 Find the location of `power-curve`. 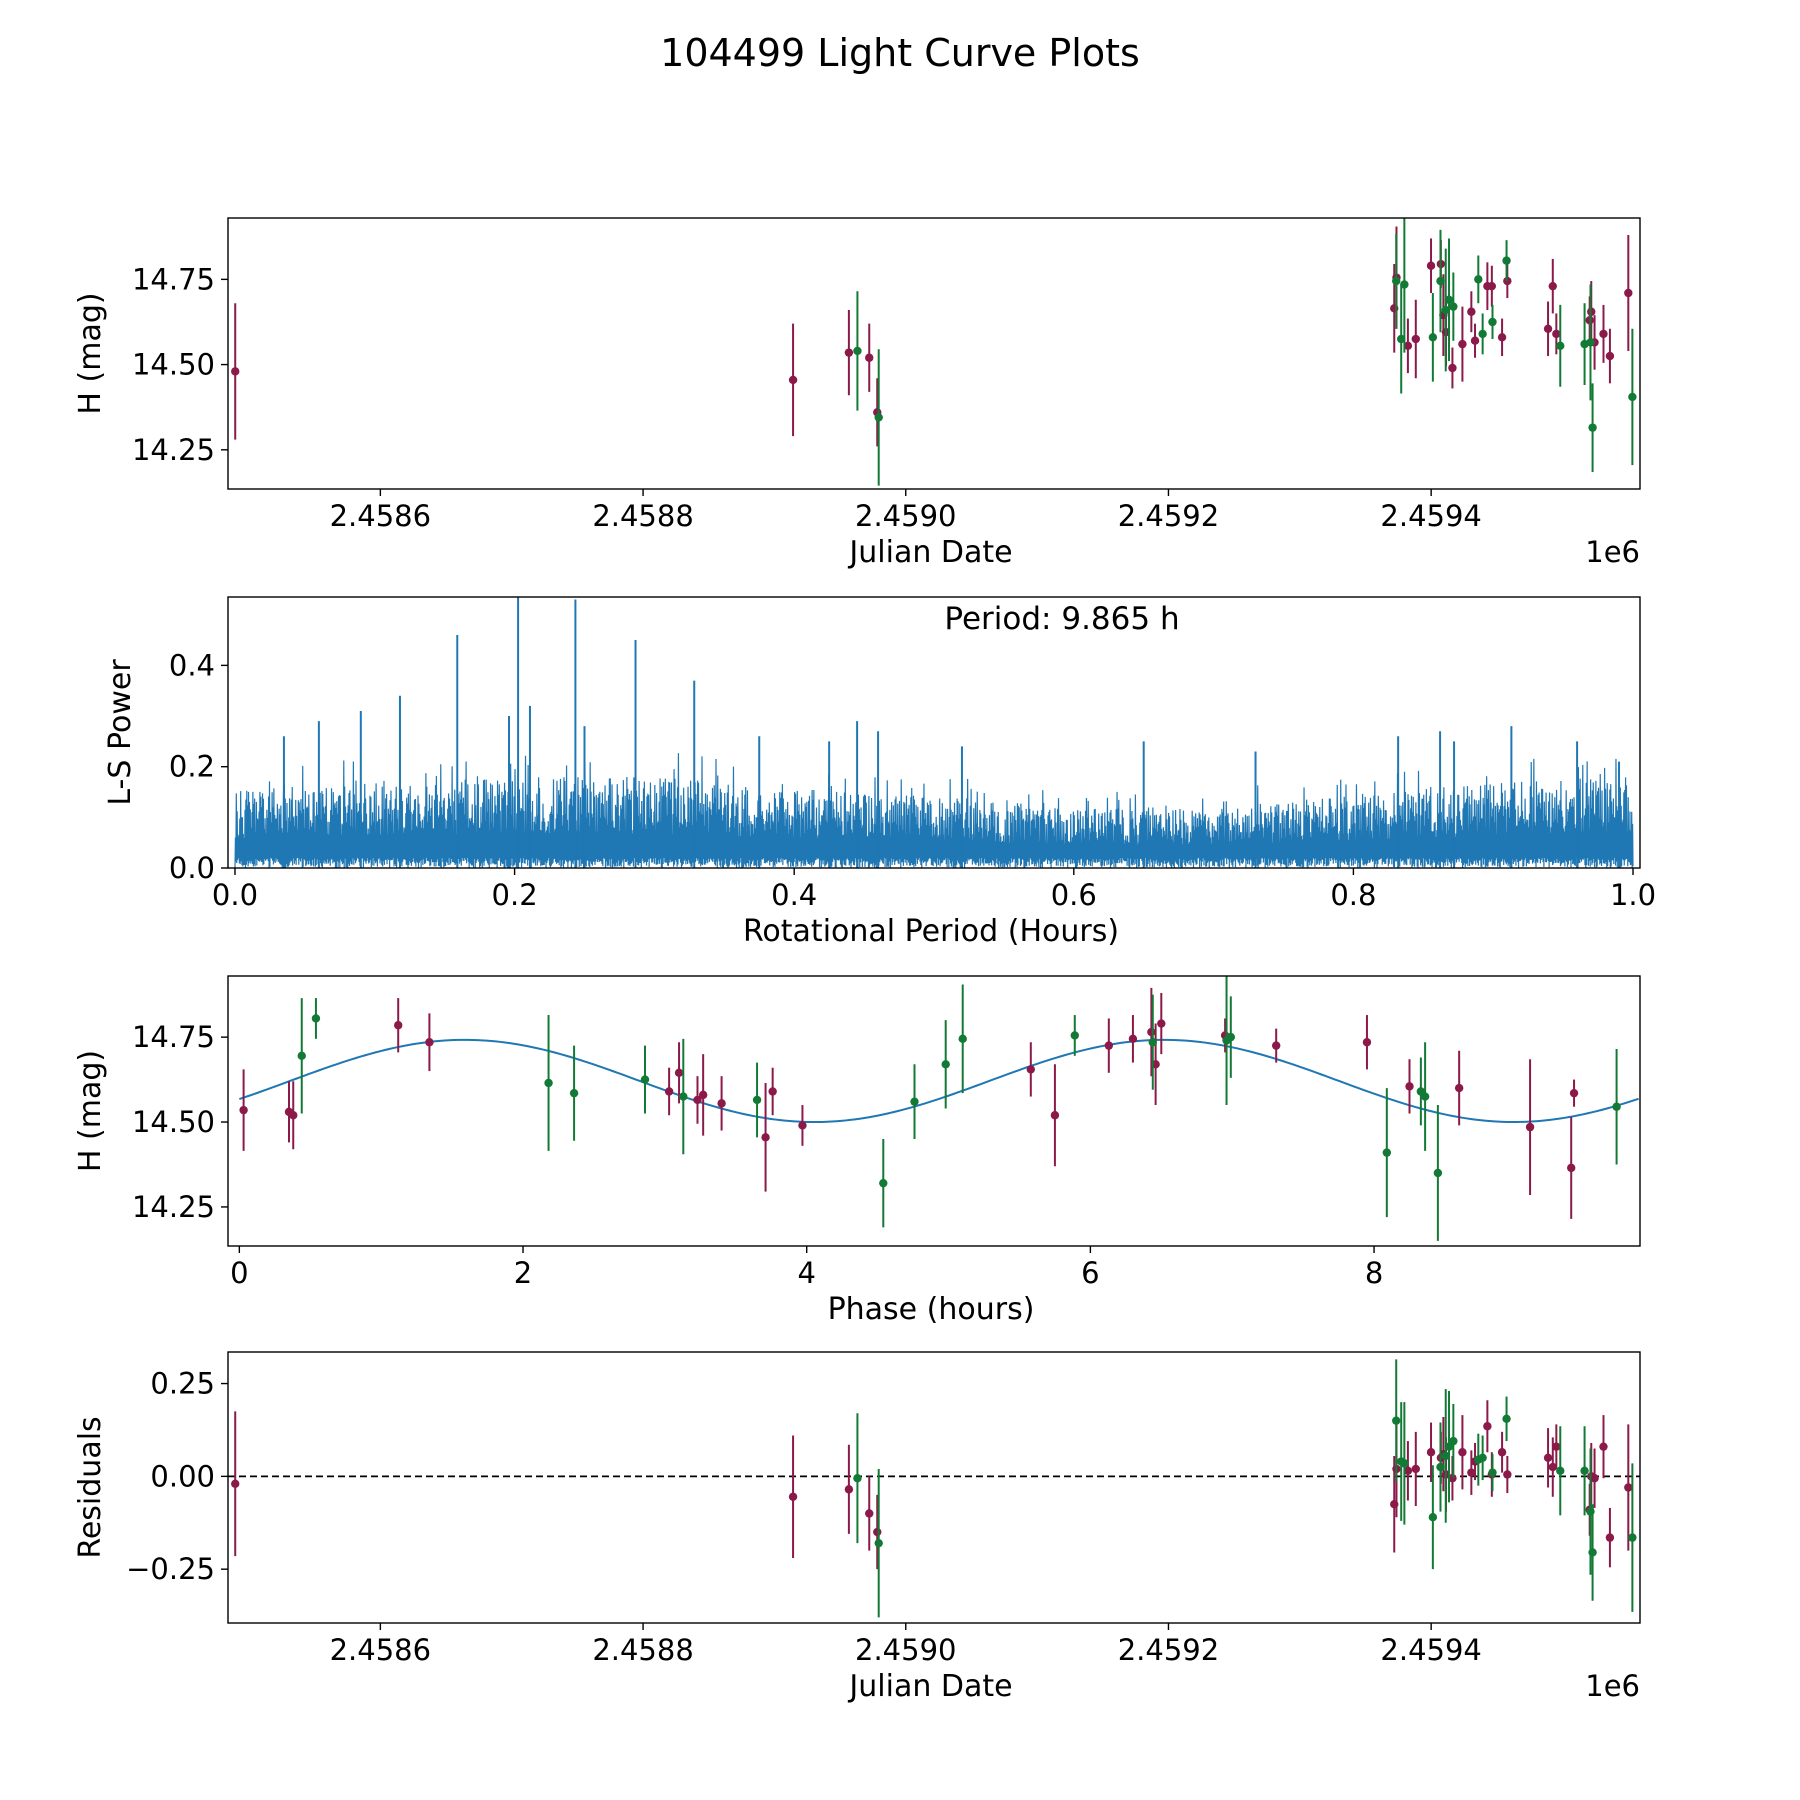

power-curve is located at coordinates (934, 810).